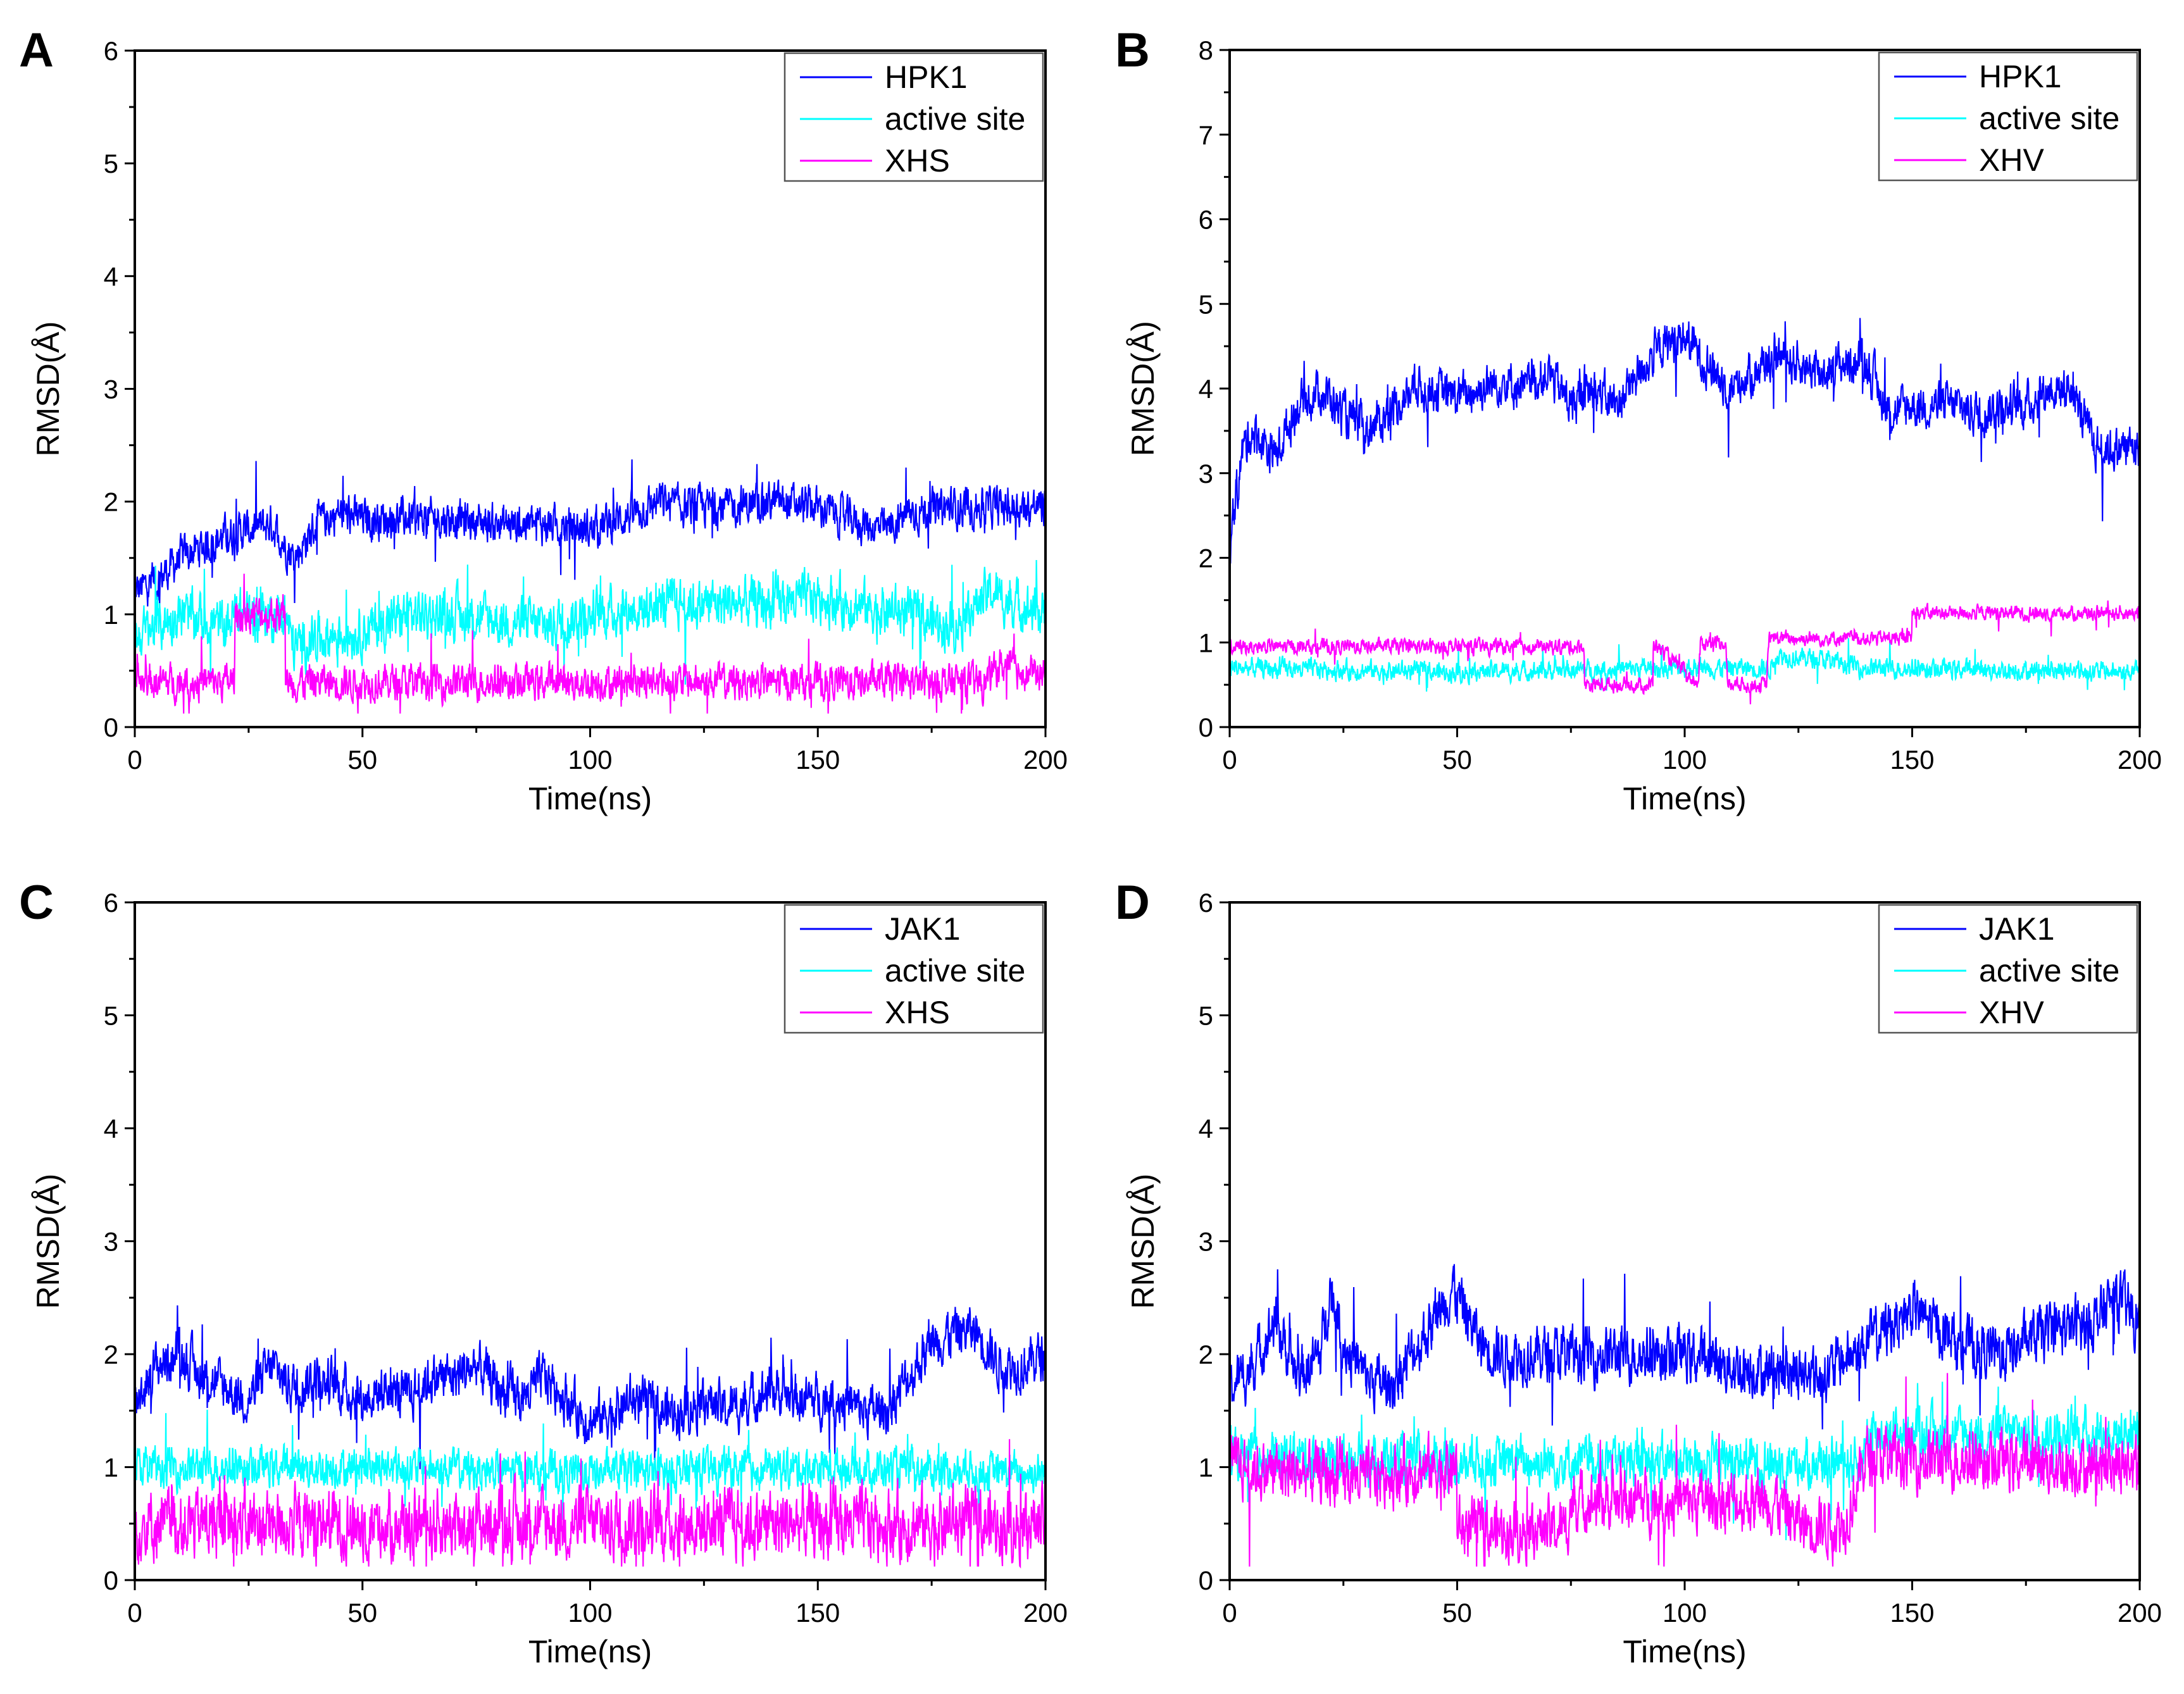 Image resolution: width=2184 pixels, height=1694 pixels. I want to click on legend: JAK1 active site XHS, so click(913, 969).